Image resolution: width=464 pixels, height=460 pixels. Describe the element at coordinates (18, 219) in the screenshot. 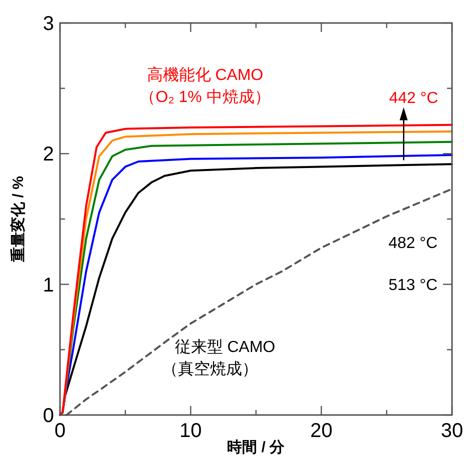

I see `y-axis-title: 重量変化 / %` at that location.